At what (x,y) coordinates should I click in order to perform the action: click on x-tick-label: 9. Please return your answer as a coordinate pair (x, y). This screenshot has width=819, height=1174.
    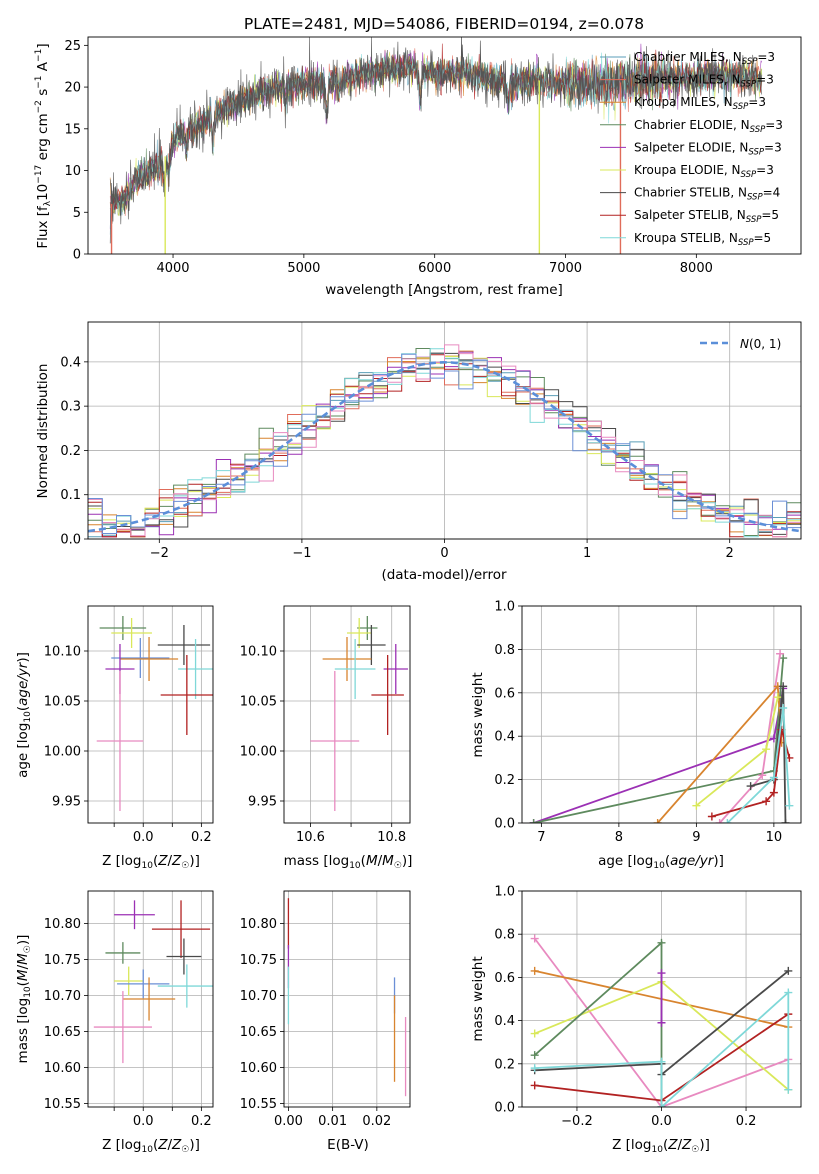
    Looking at the image, I should click on (696, 837).